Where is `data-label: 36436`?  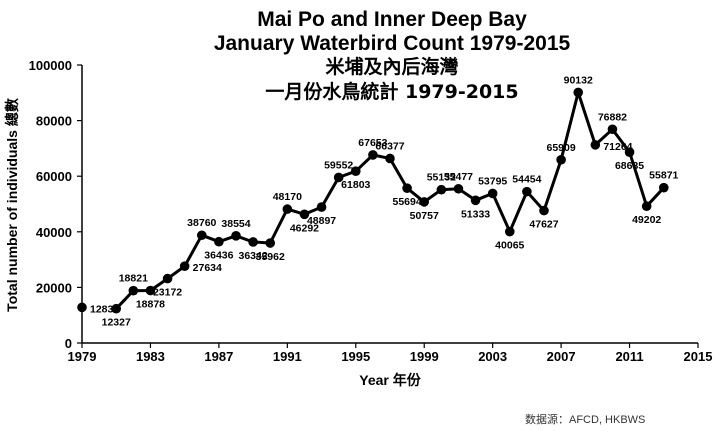 data-label: 36436 is located at coordinates (218, 256).